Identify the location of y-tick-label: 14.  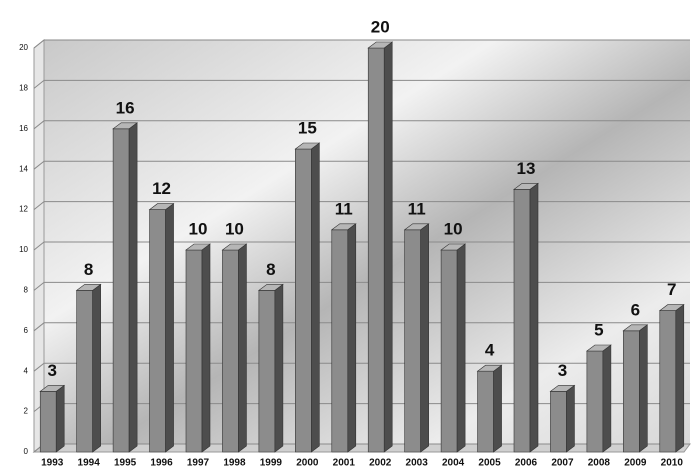
(23, 168).